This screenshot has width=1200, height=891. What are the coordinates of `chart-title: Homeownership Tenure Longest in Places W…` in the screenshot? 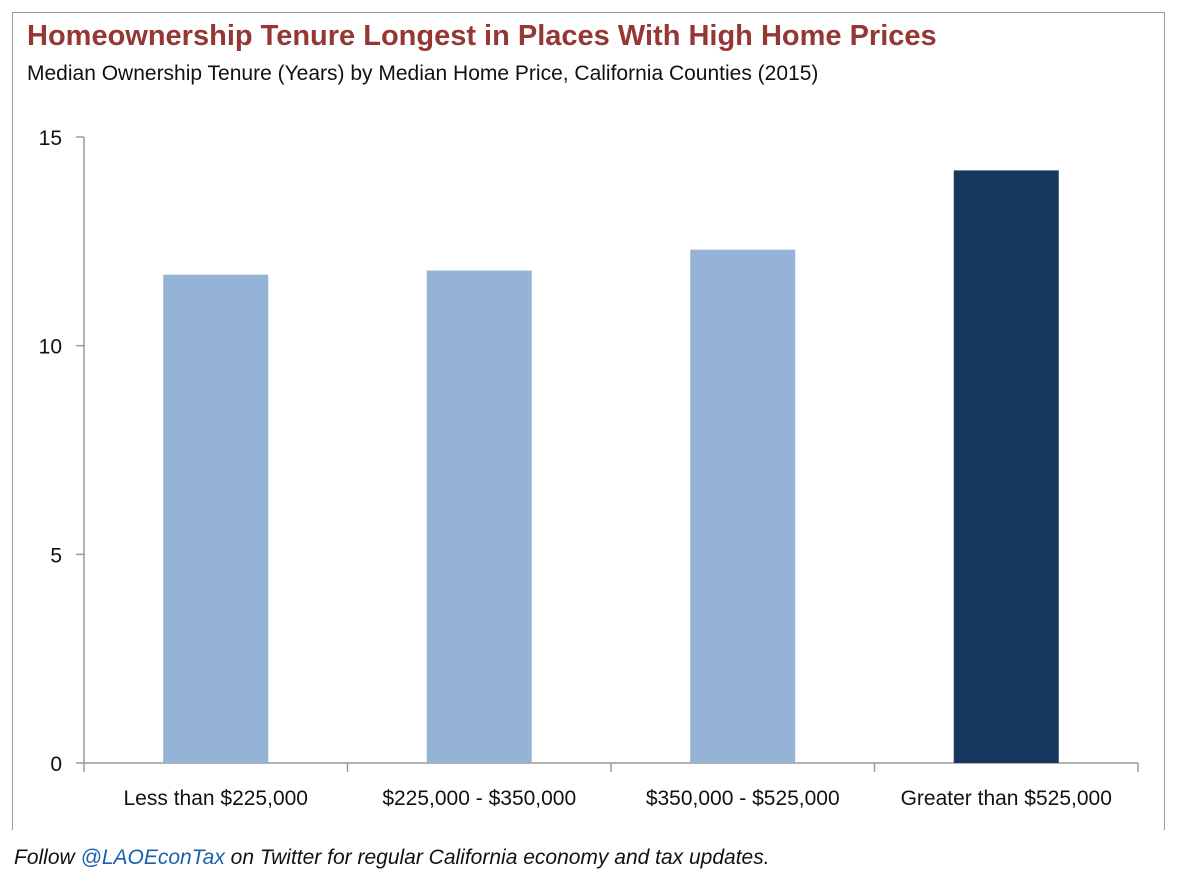 It's located at (482, 36).